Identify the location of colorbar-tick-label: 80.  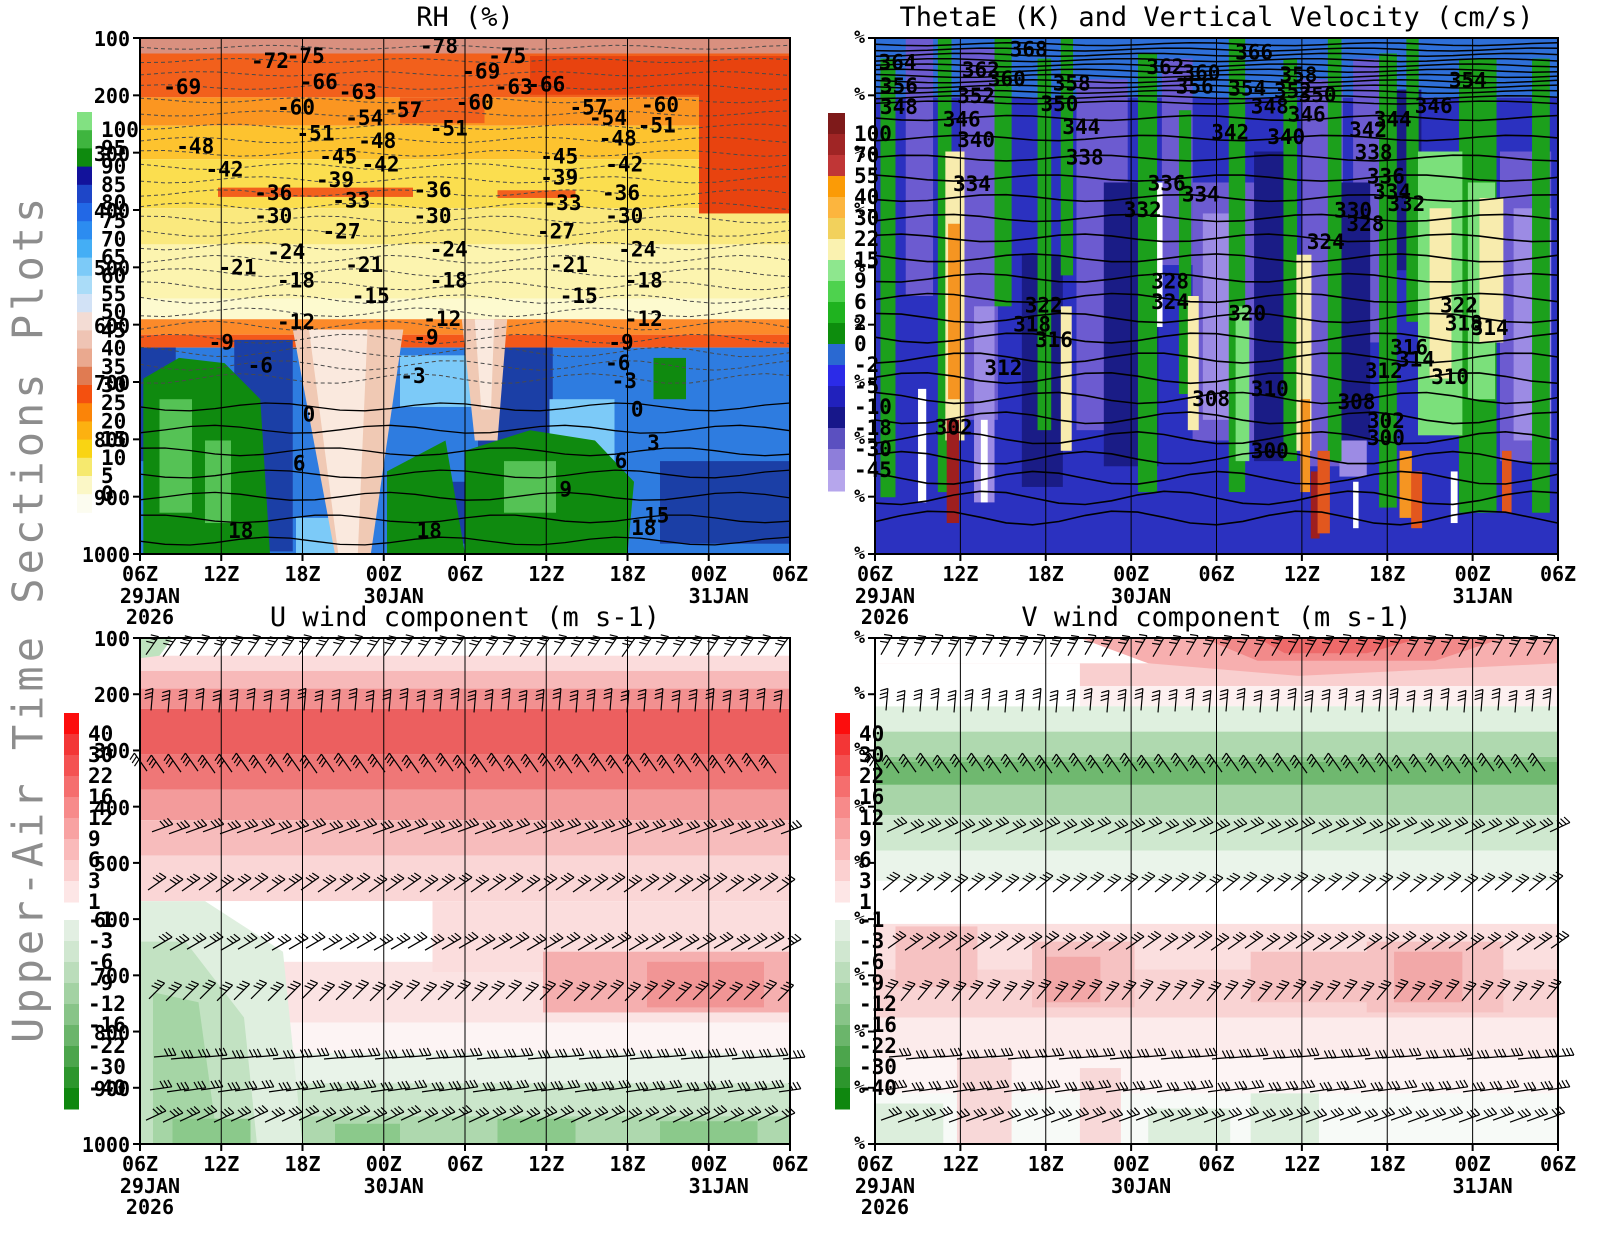
(113, 203).